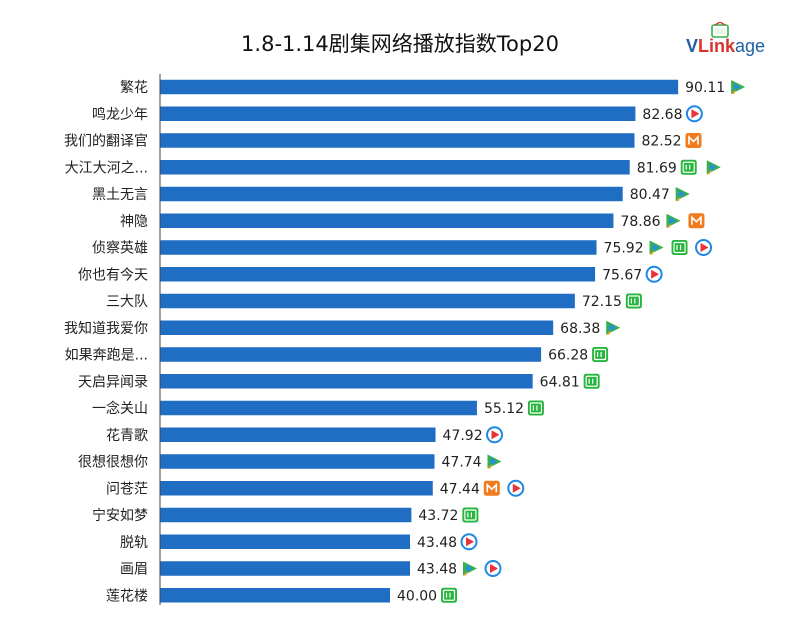 The height and width of the screenshot is (632, 800). I want to click on category-label: 侦察英雄, so click(120, 248).